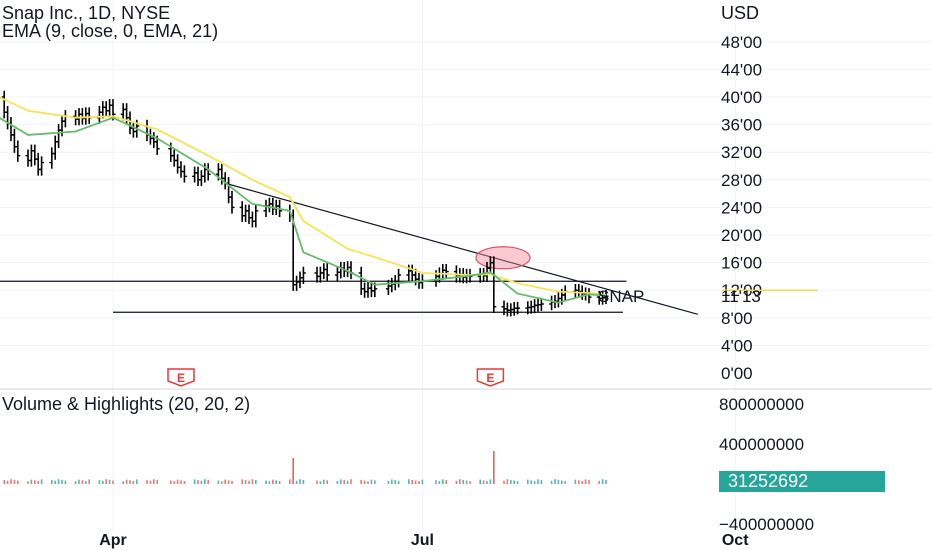  I want to click on volume-tick-label: −400000000, so click(766, 524).